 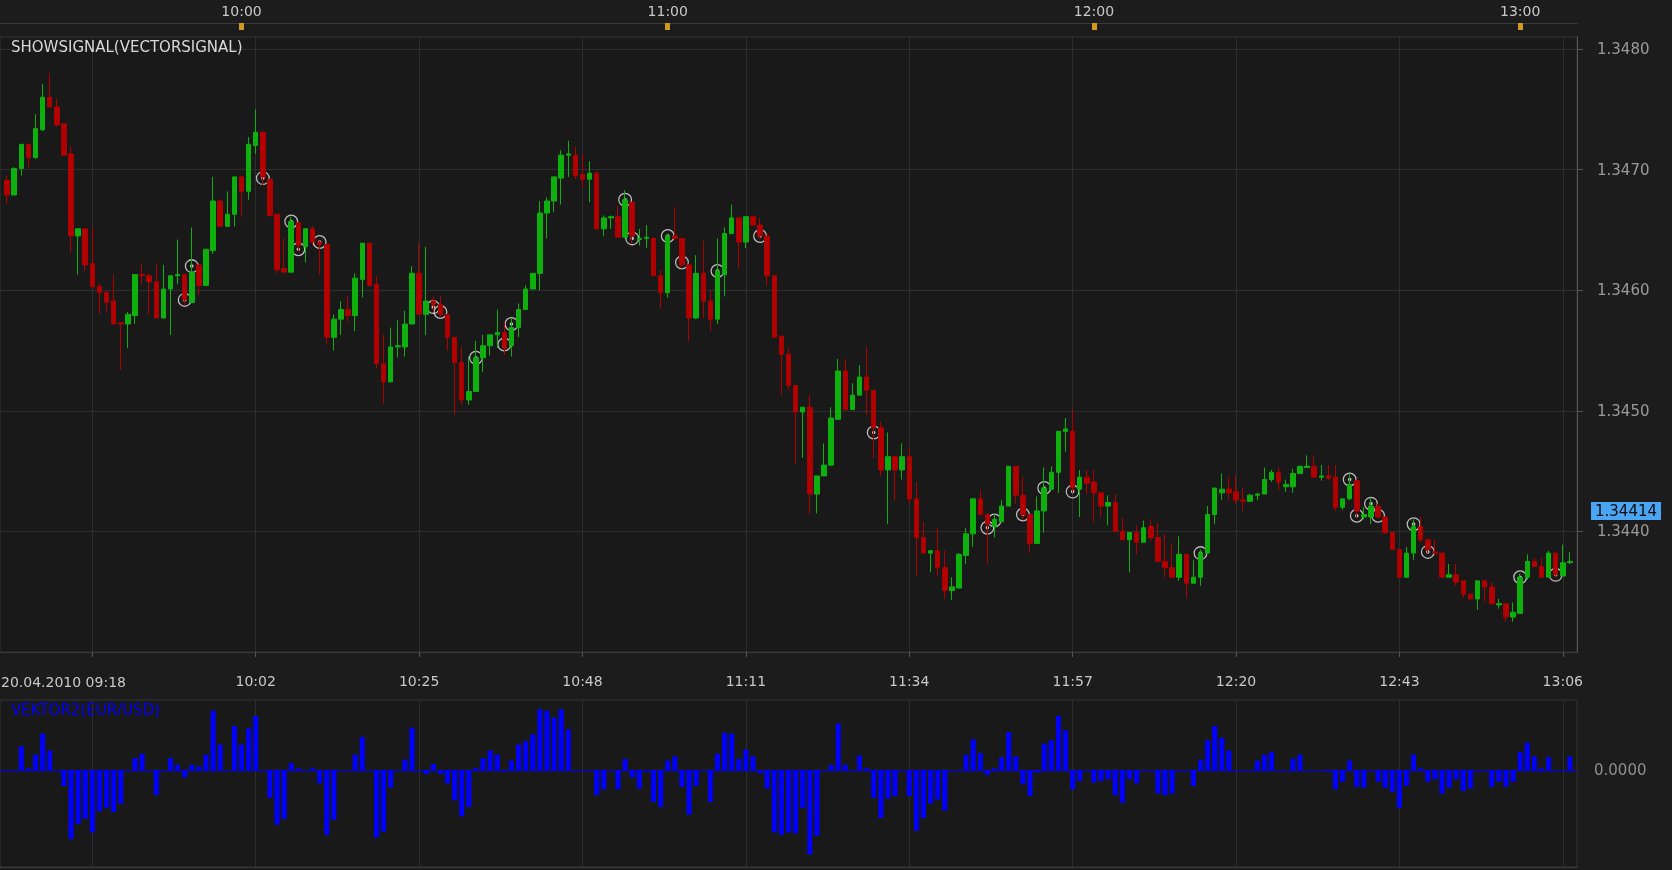 I want to click on x-tick-label: 11:34, so click(x=909, y=681).